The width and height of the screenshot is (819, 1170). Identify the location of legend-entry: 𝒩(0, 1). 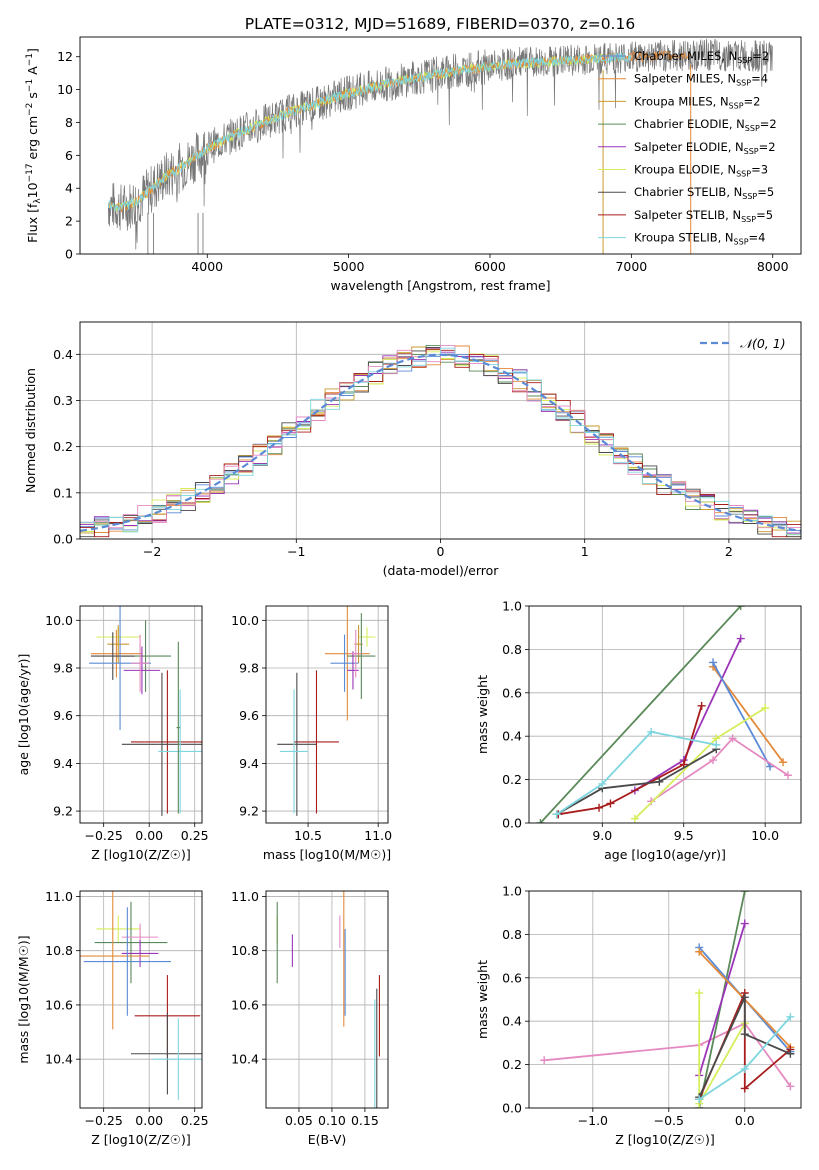
(763, 343).